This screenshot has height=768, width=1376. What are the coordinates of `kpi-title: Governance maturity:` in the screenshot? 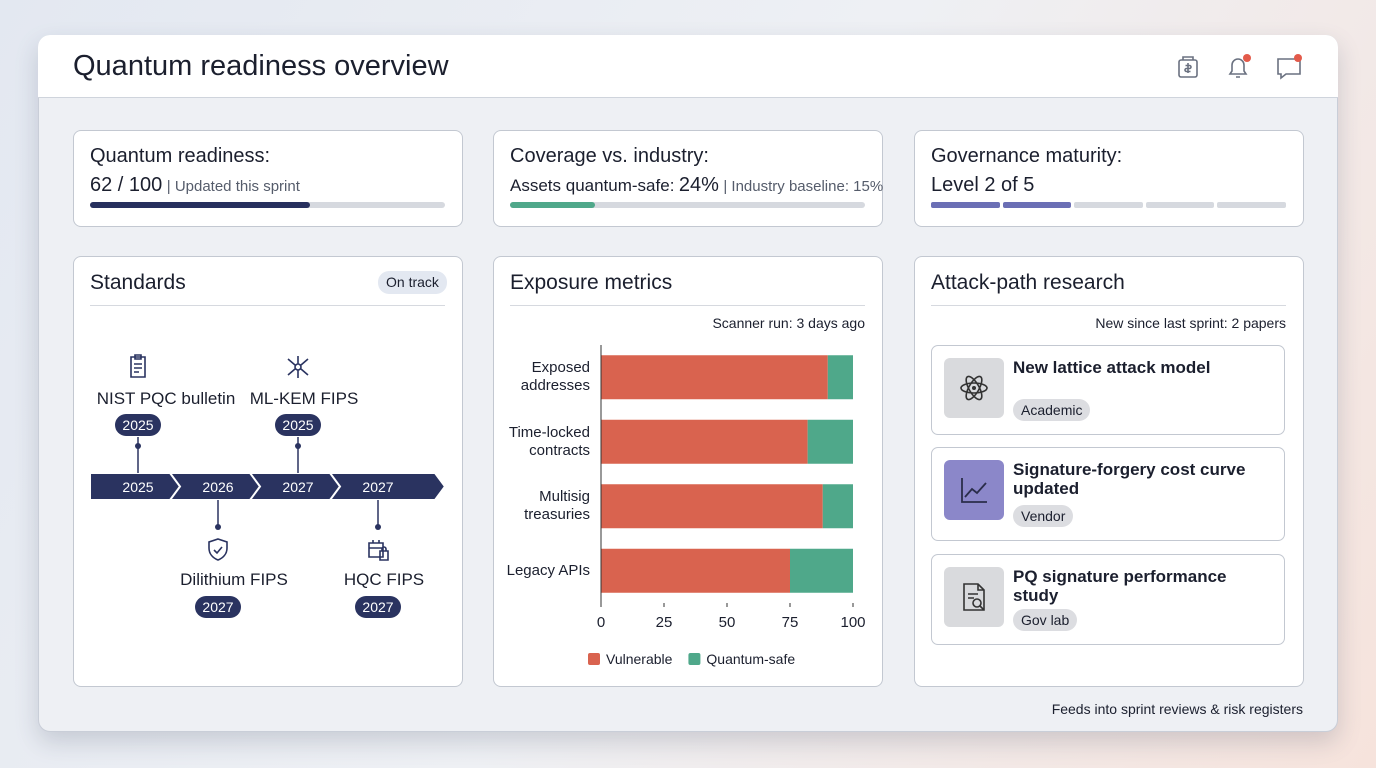 It's located at (1027, 156).